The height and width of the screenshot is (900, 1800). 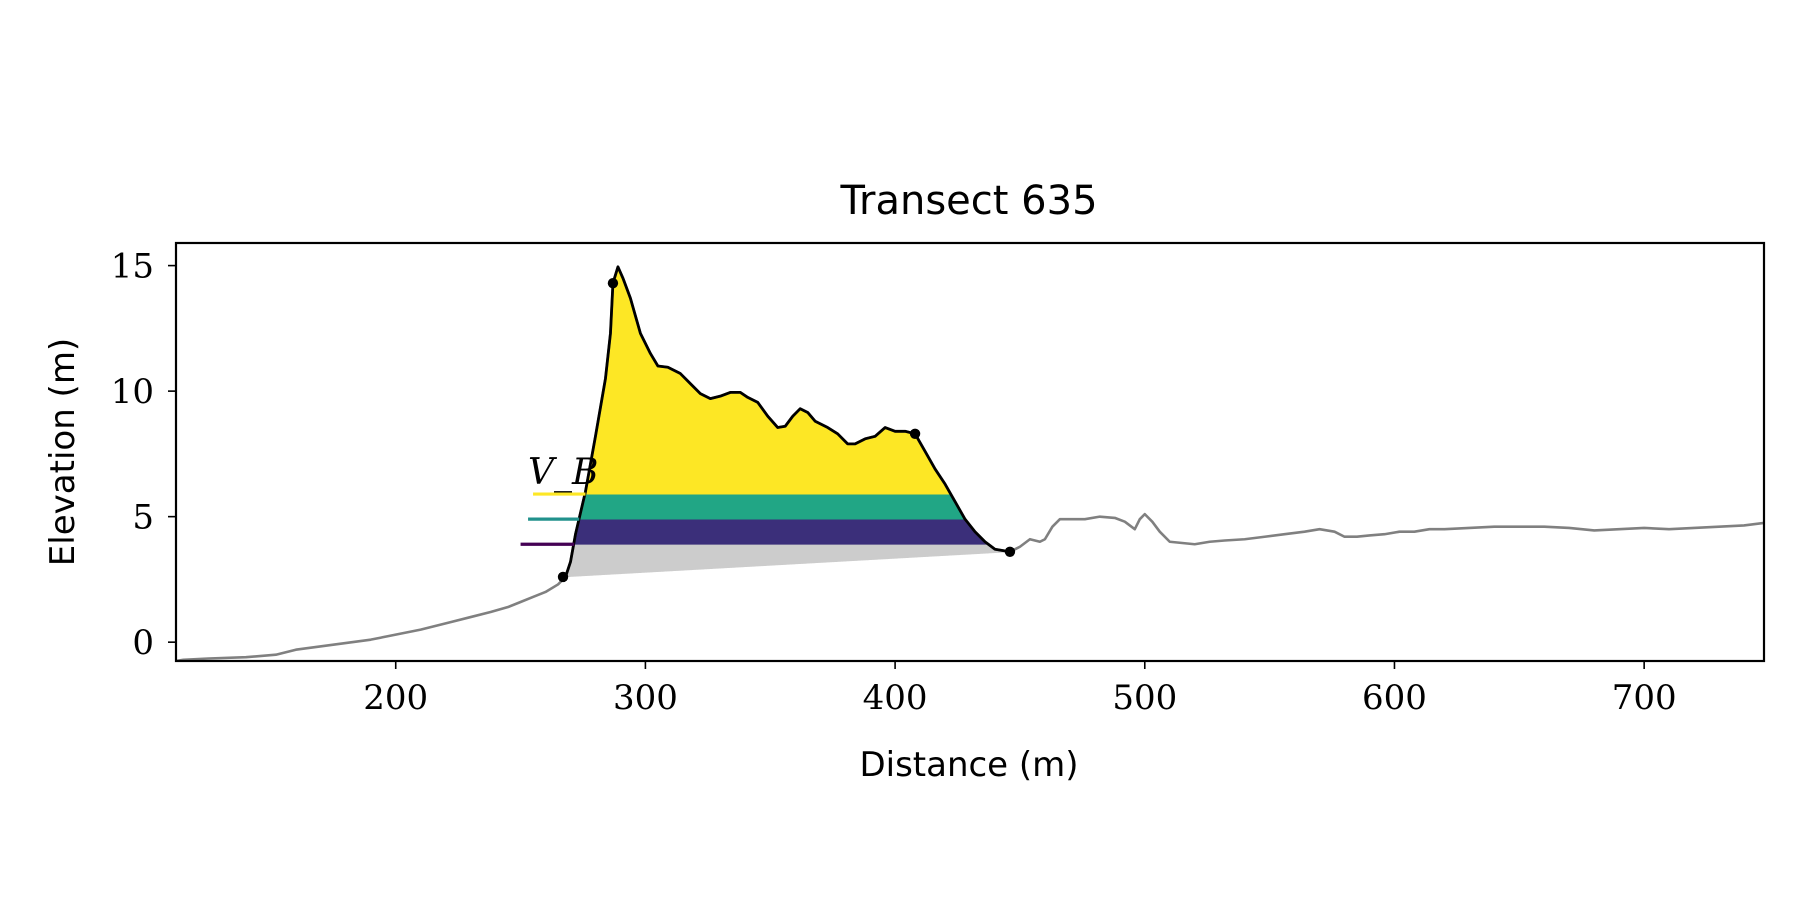 What do you see at coordinates (553, 519) in the screenshot?
I see `level-ticks` at bounding box center [553, 519].